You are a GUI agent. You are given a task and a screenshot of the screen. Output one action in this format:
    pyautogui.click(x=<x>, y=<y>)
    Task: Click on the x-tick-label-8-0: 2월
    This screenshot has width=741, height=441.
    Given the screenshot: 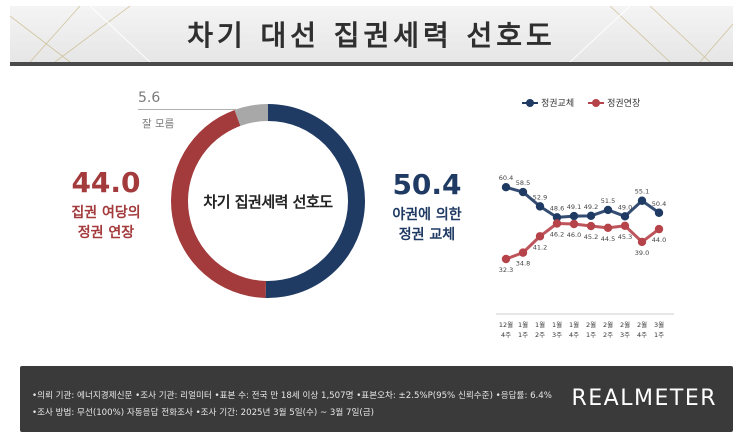 What is the action you would take?
    pyautogui.click(x=642, y=324)
    